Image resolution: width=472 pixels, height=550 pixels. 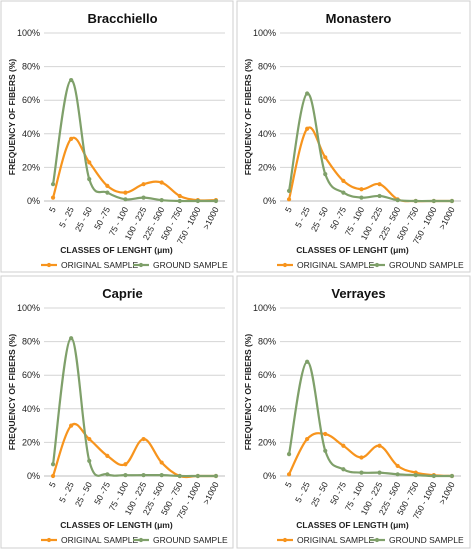 What do you see at coordinates (358, 293) in the screenshot?
I see `chart-title: Verrayes` at bounding box center [358, 293].